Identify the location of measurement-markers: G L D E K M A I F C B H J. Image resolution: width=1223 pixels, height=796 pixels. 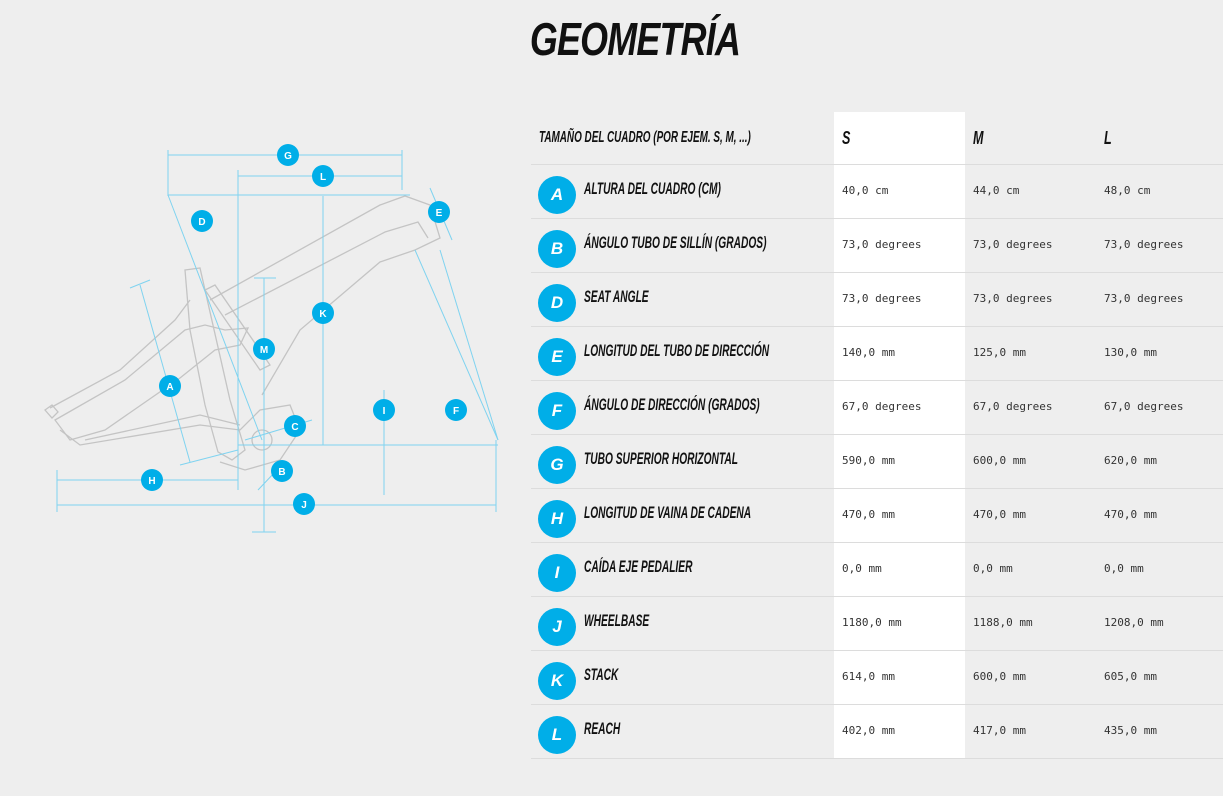
(304, 329).